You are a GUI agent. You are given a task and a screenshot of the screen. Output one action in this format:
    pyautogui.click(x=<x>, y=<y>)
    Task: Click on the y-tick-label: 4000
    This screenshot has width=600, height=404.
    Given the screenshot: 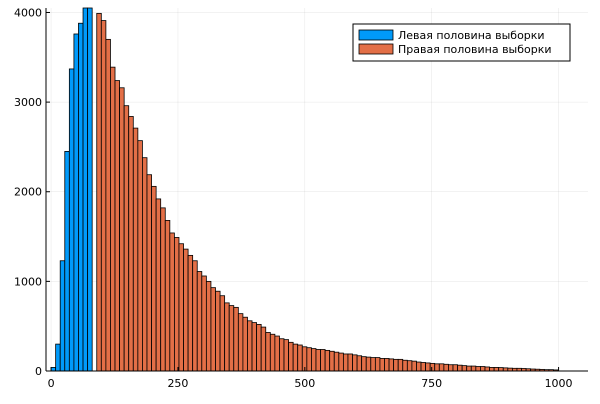 What is the action you would take?
    pyautogui.click(x=28, y=12)
    